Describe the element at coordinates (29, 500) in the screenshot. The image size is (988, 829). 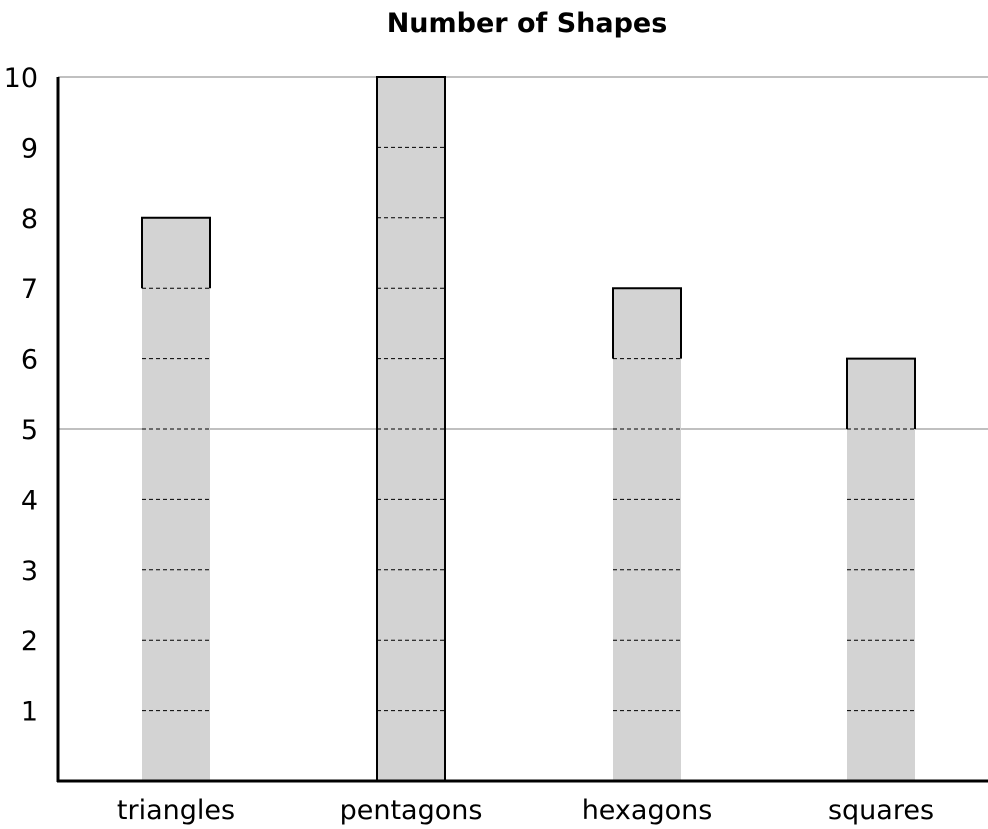
I see `y-tick-label-4: 4` at that location.